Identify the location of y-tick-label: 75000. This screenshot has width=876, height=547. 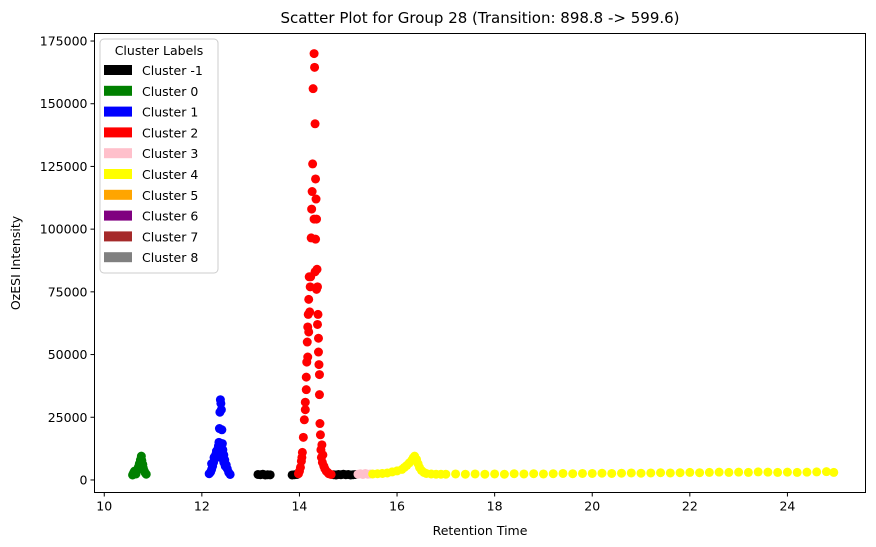
(68, 291).